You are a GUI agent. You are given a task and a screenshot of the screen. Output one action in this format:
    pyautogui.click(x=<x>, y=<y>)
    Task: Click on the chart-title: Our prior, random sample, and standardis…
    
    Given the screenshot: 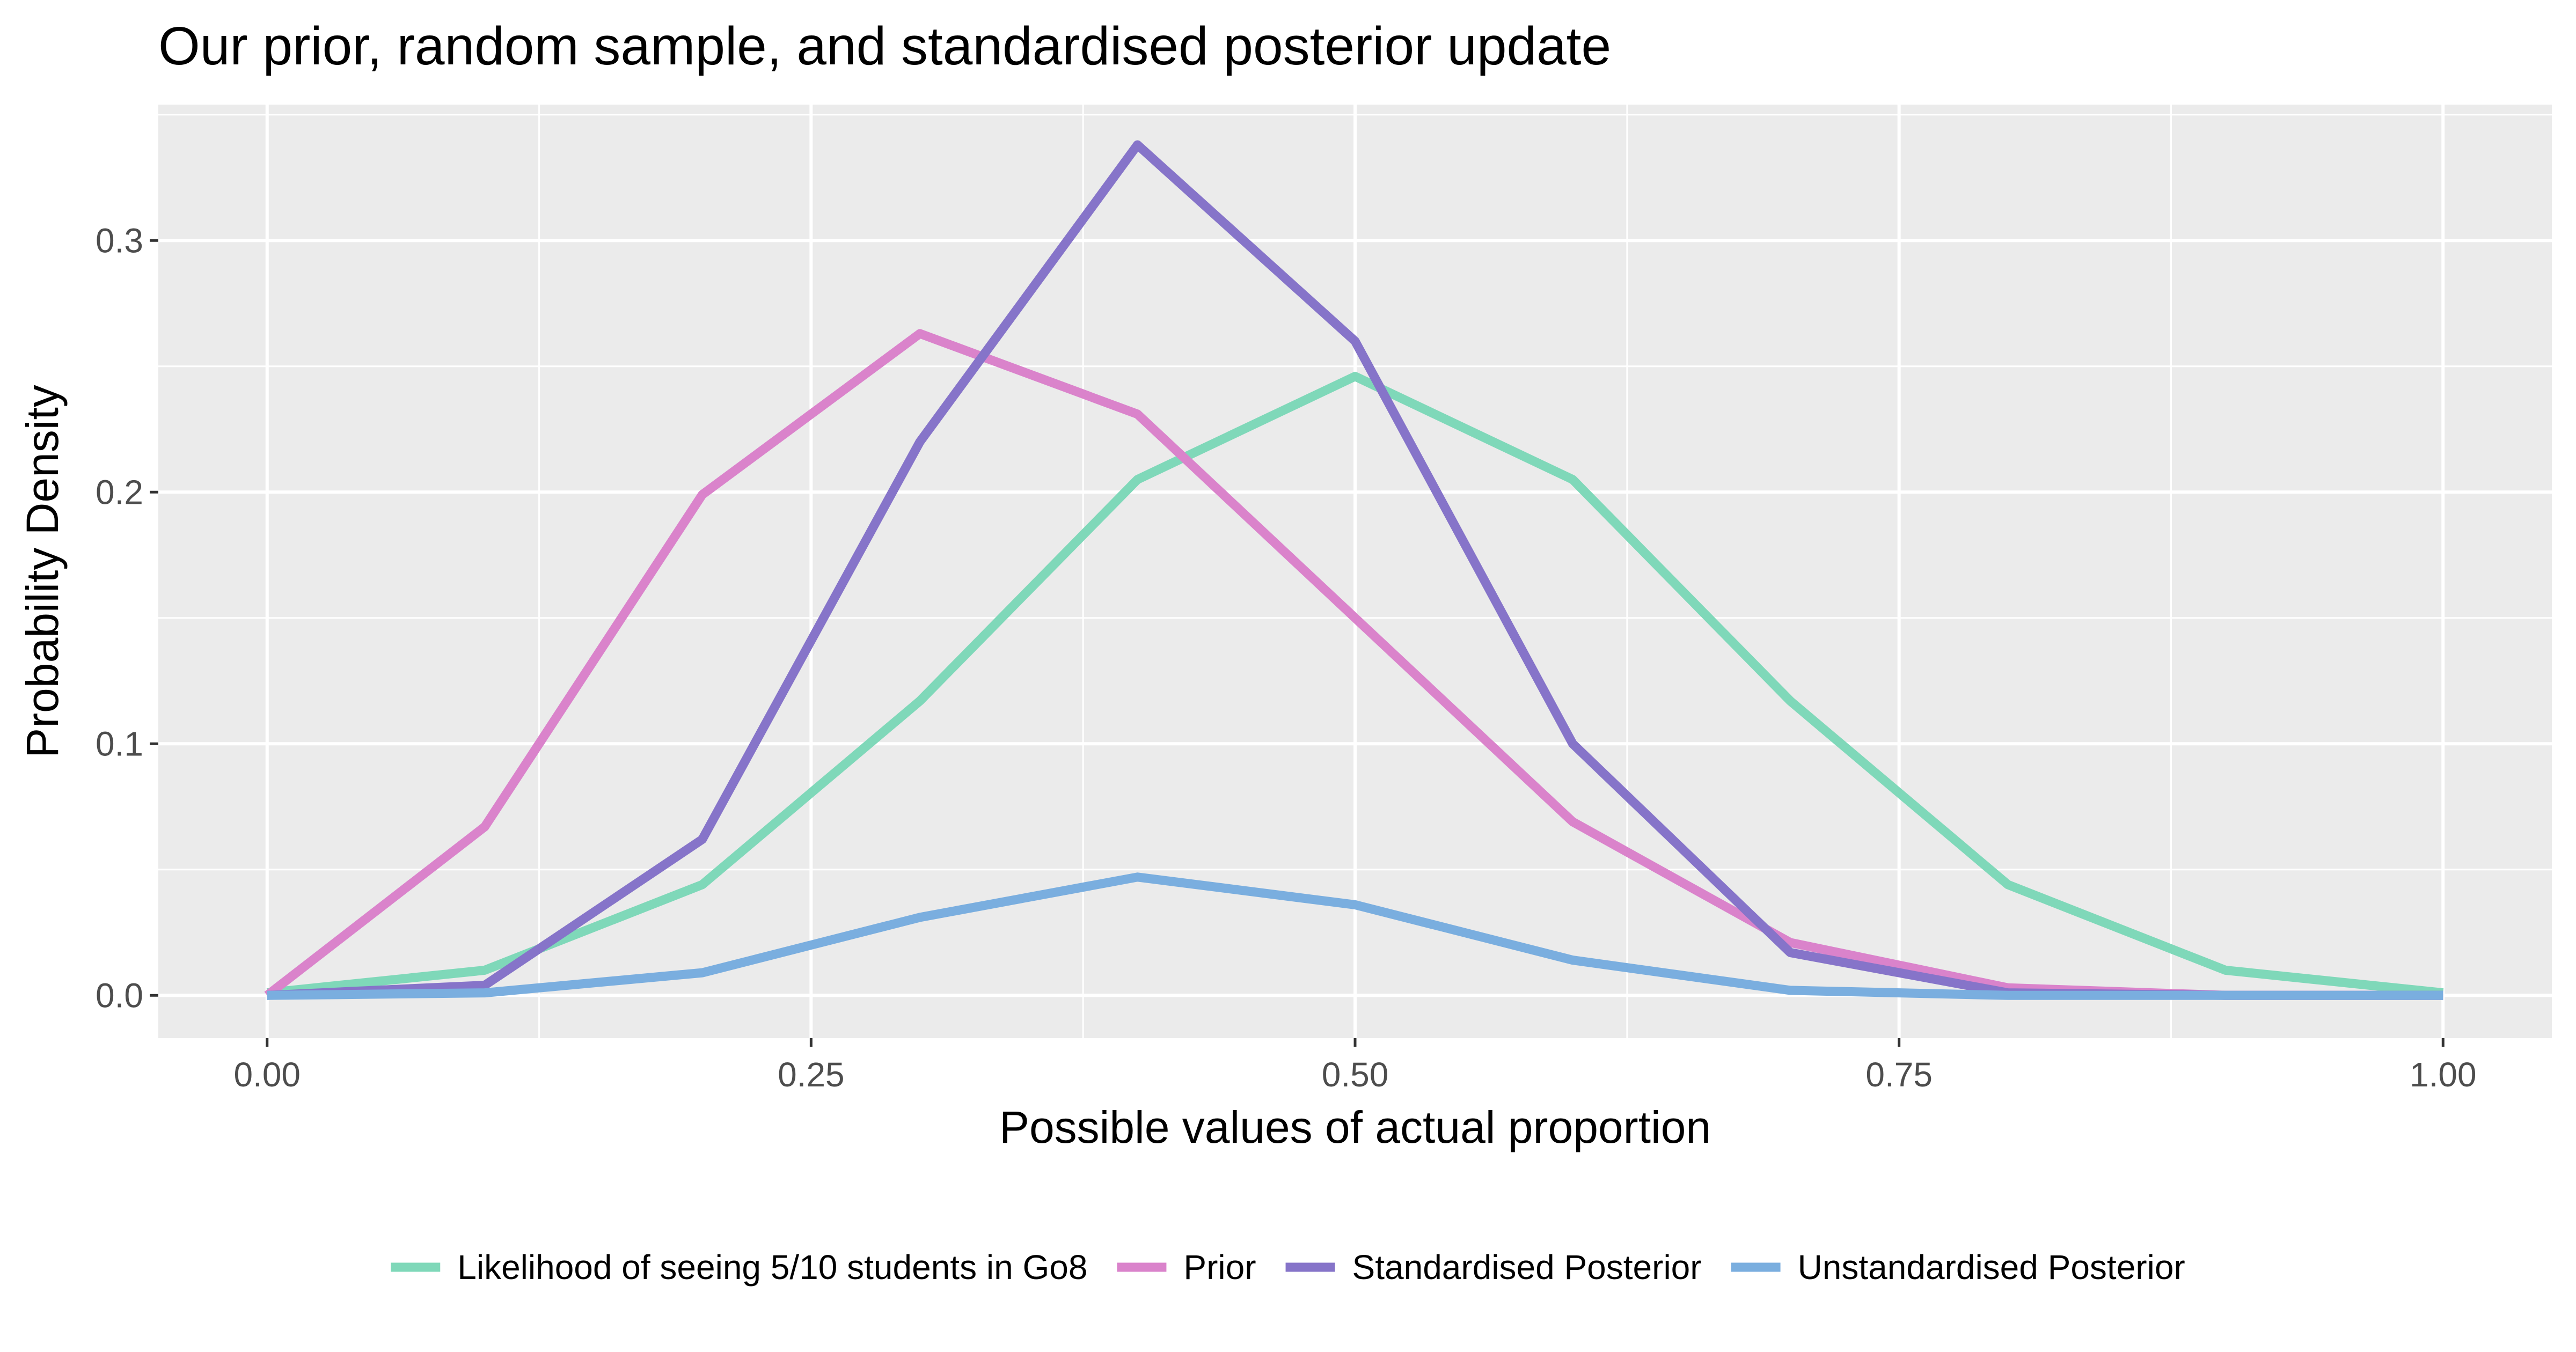 What is the action you would take?
    pyautogui.click(x=884, y=46)
    